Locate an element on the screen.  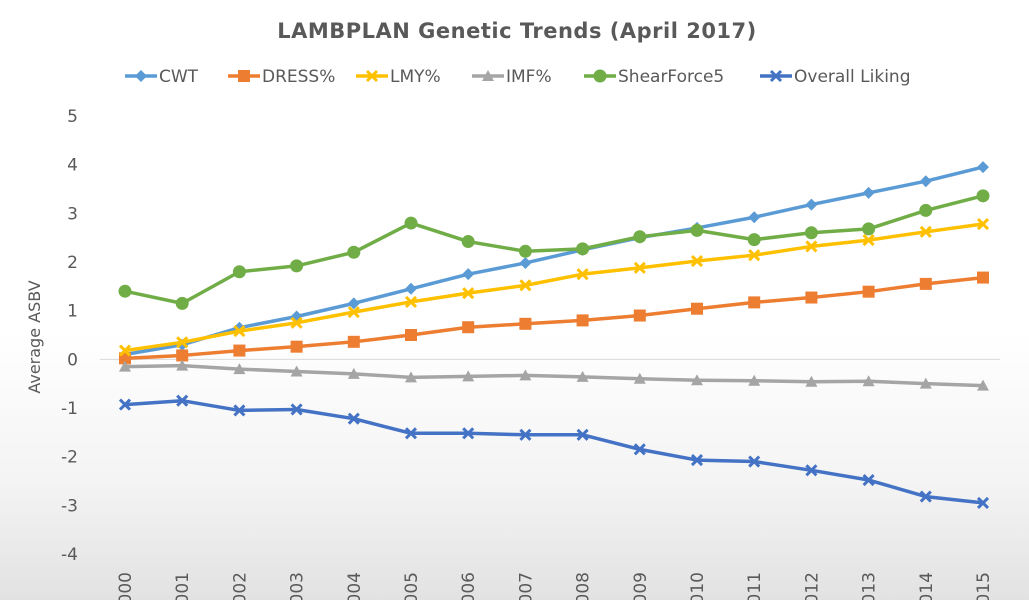
x-tick-label: 011 is located at coordinates (755, 586).